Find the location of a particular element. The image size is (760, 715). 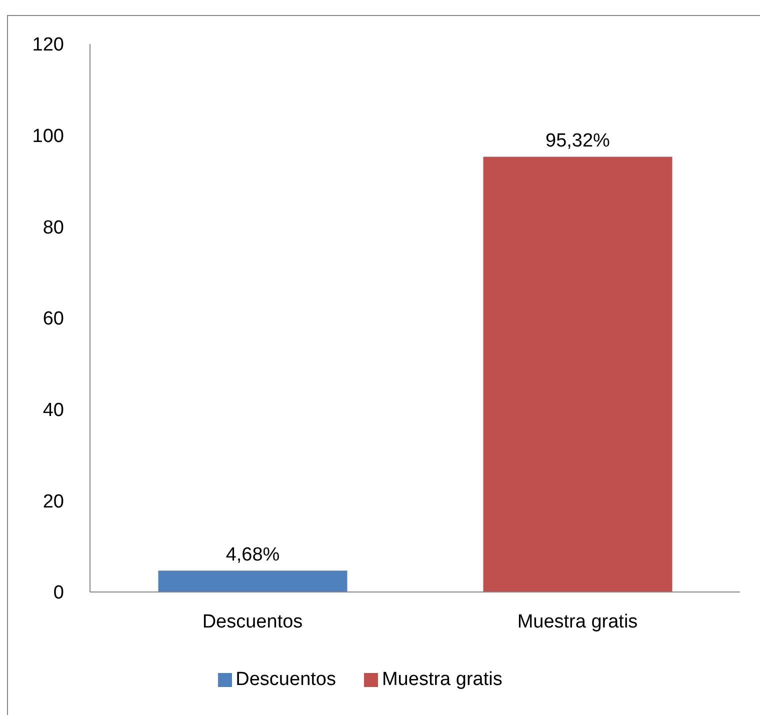

data-label: 4,68% is located at coordinates (253, 555).